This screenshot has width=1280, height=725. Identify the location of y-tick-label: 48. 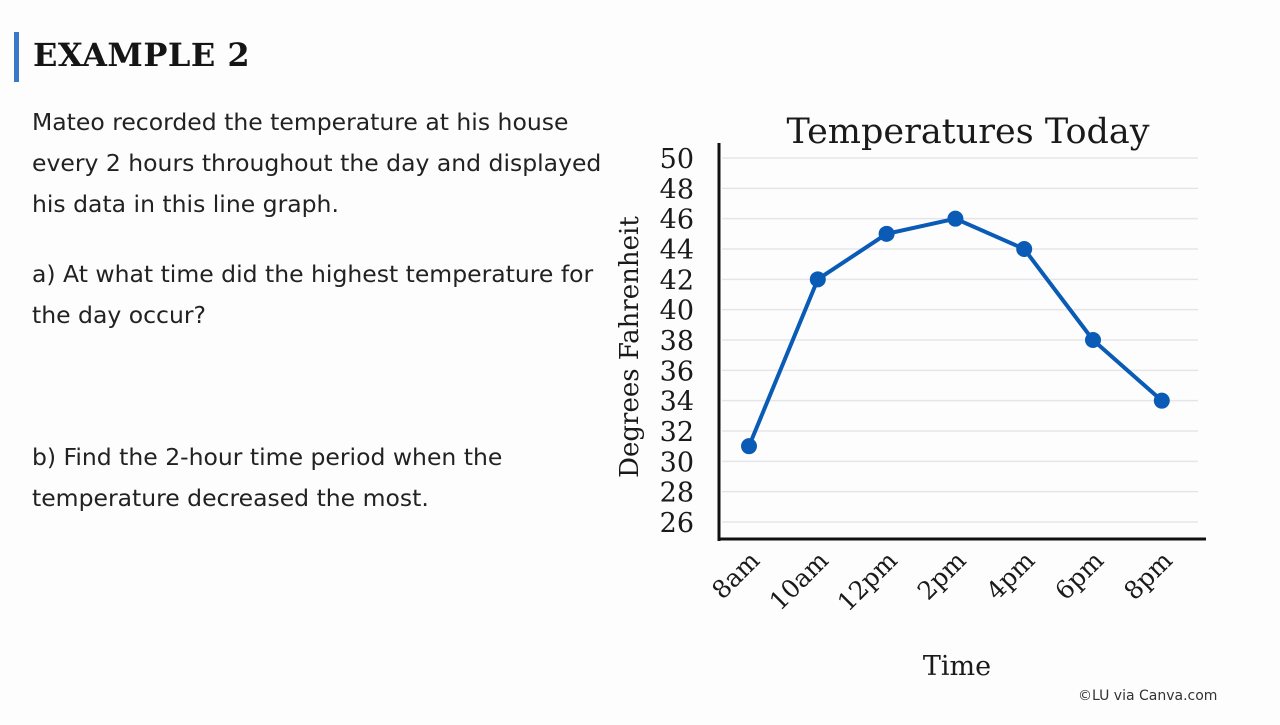
(677, 189).